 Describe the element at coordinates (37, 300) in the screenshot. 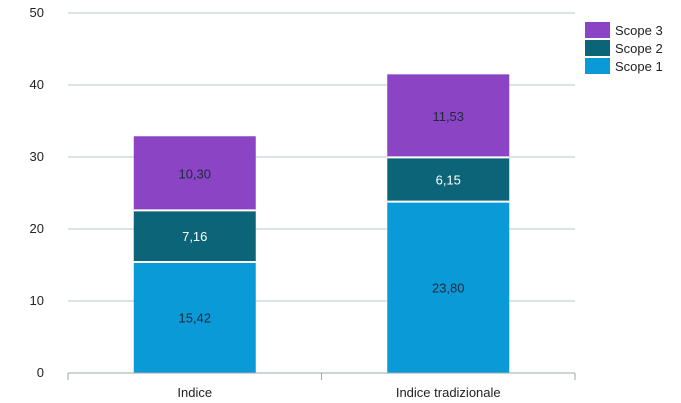

I see `y-tick-label: 10` at that location.